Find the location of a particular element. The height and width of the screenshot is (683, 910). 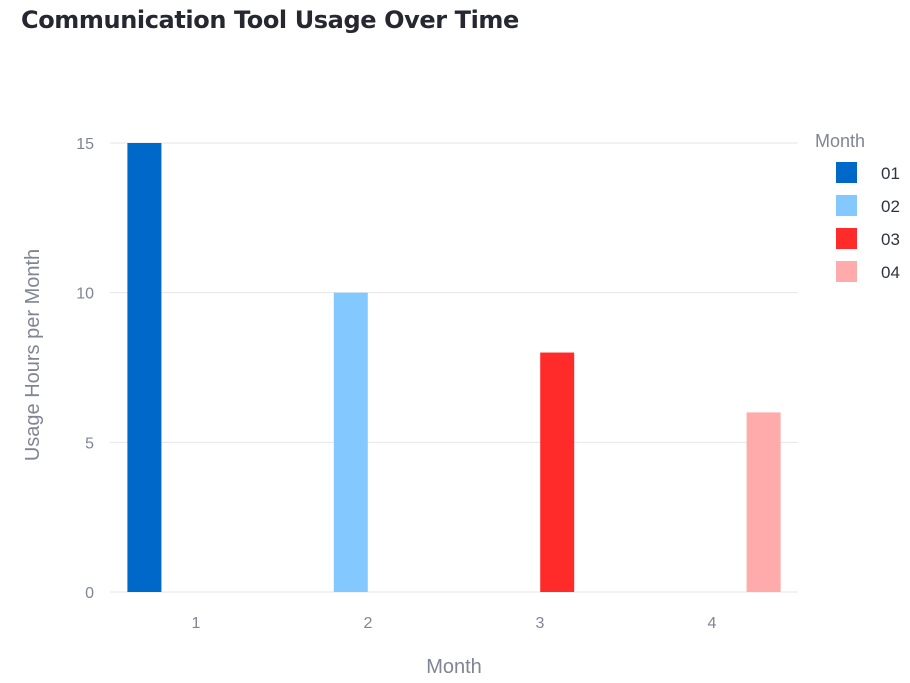

legend-label: 03 is located at coordinates (890, 239).